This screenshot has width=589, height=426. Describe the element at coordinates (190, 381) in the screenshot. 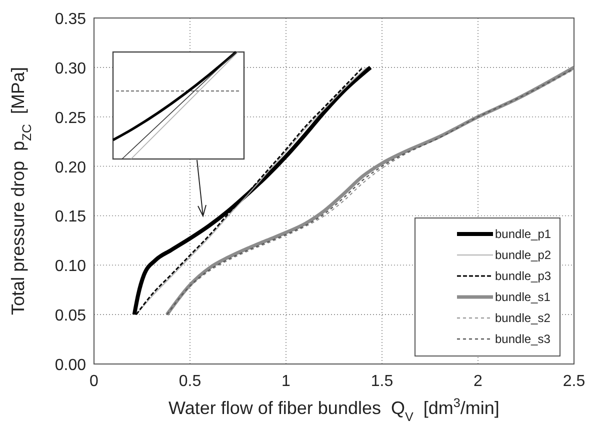

I see `x-tick-label: 0.5` at that location.